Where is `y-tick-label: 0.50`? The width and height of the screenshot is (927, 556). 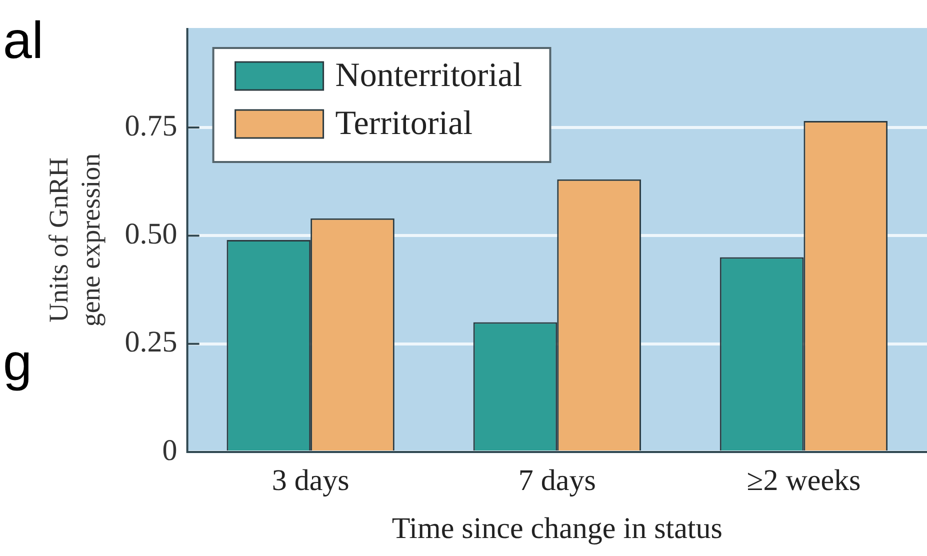 y-tick-label: 0.50 is located at coordinates (151, 234).